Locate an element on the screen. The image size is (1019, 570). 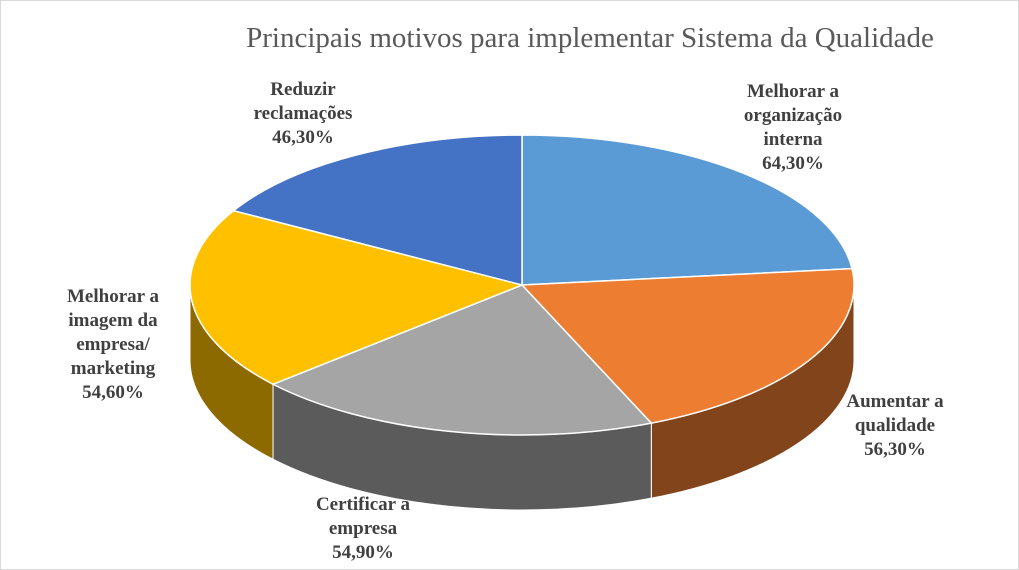
category-label: Reduzir reclamações is located at coordinates (303, 101).